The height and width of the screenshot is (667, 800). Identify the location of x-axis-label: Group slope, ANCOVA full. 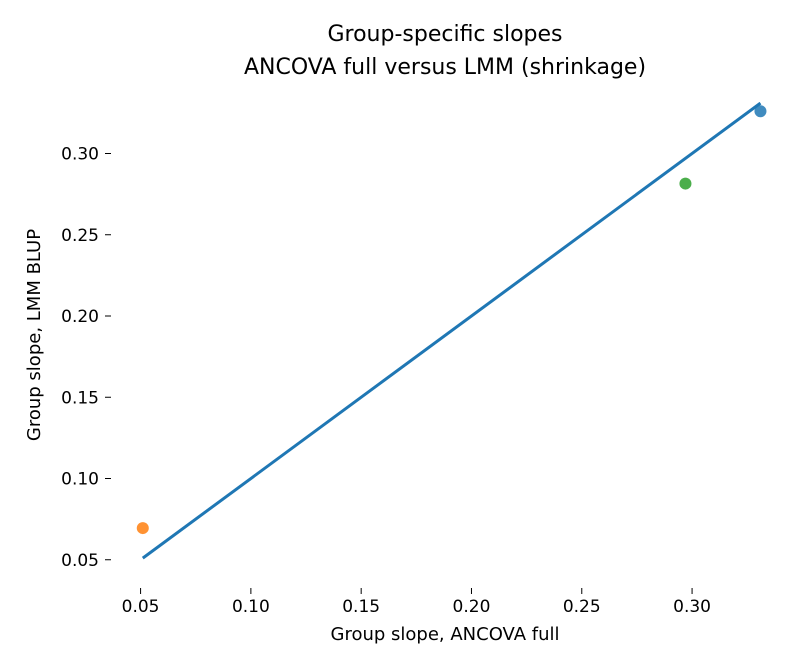
(445, 634).